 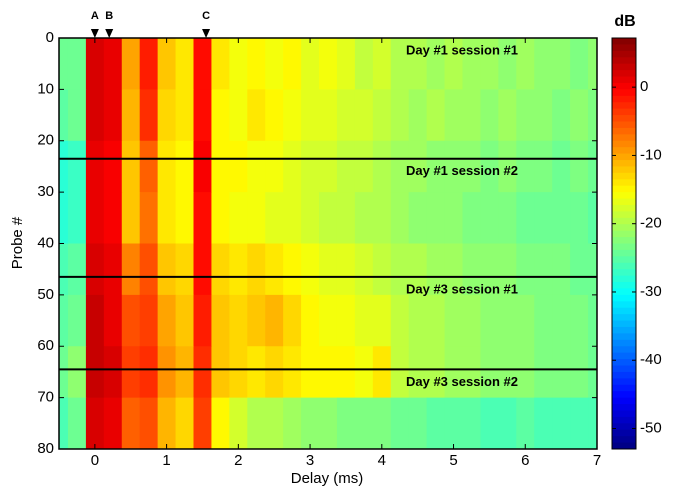 What do you see at coordinates (95, 460) in the screenshot?
I see `x-tick-label: 0` at bounding box center [95, 460].